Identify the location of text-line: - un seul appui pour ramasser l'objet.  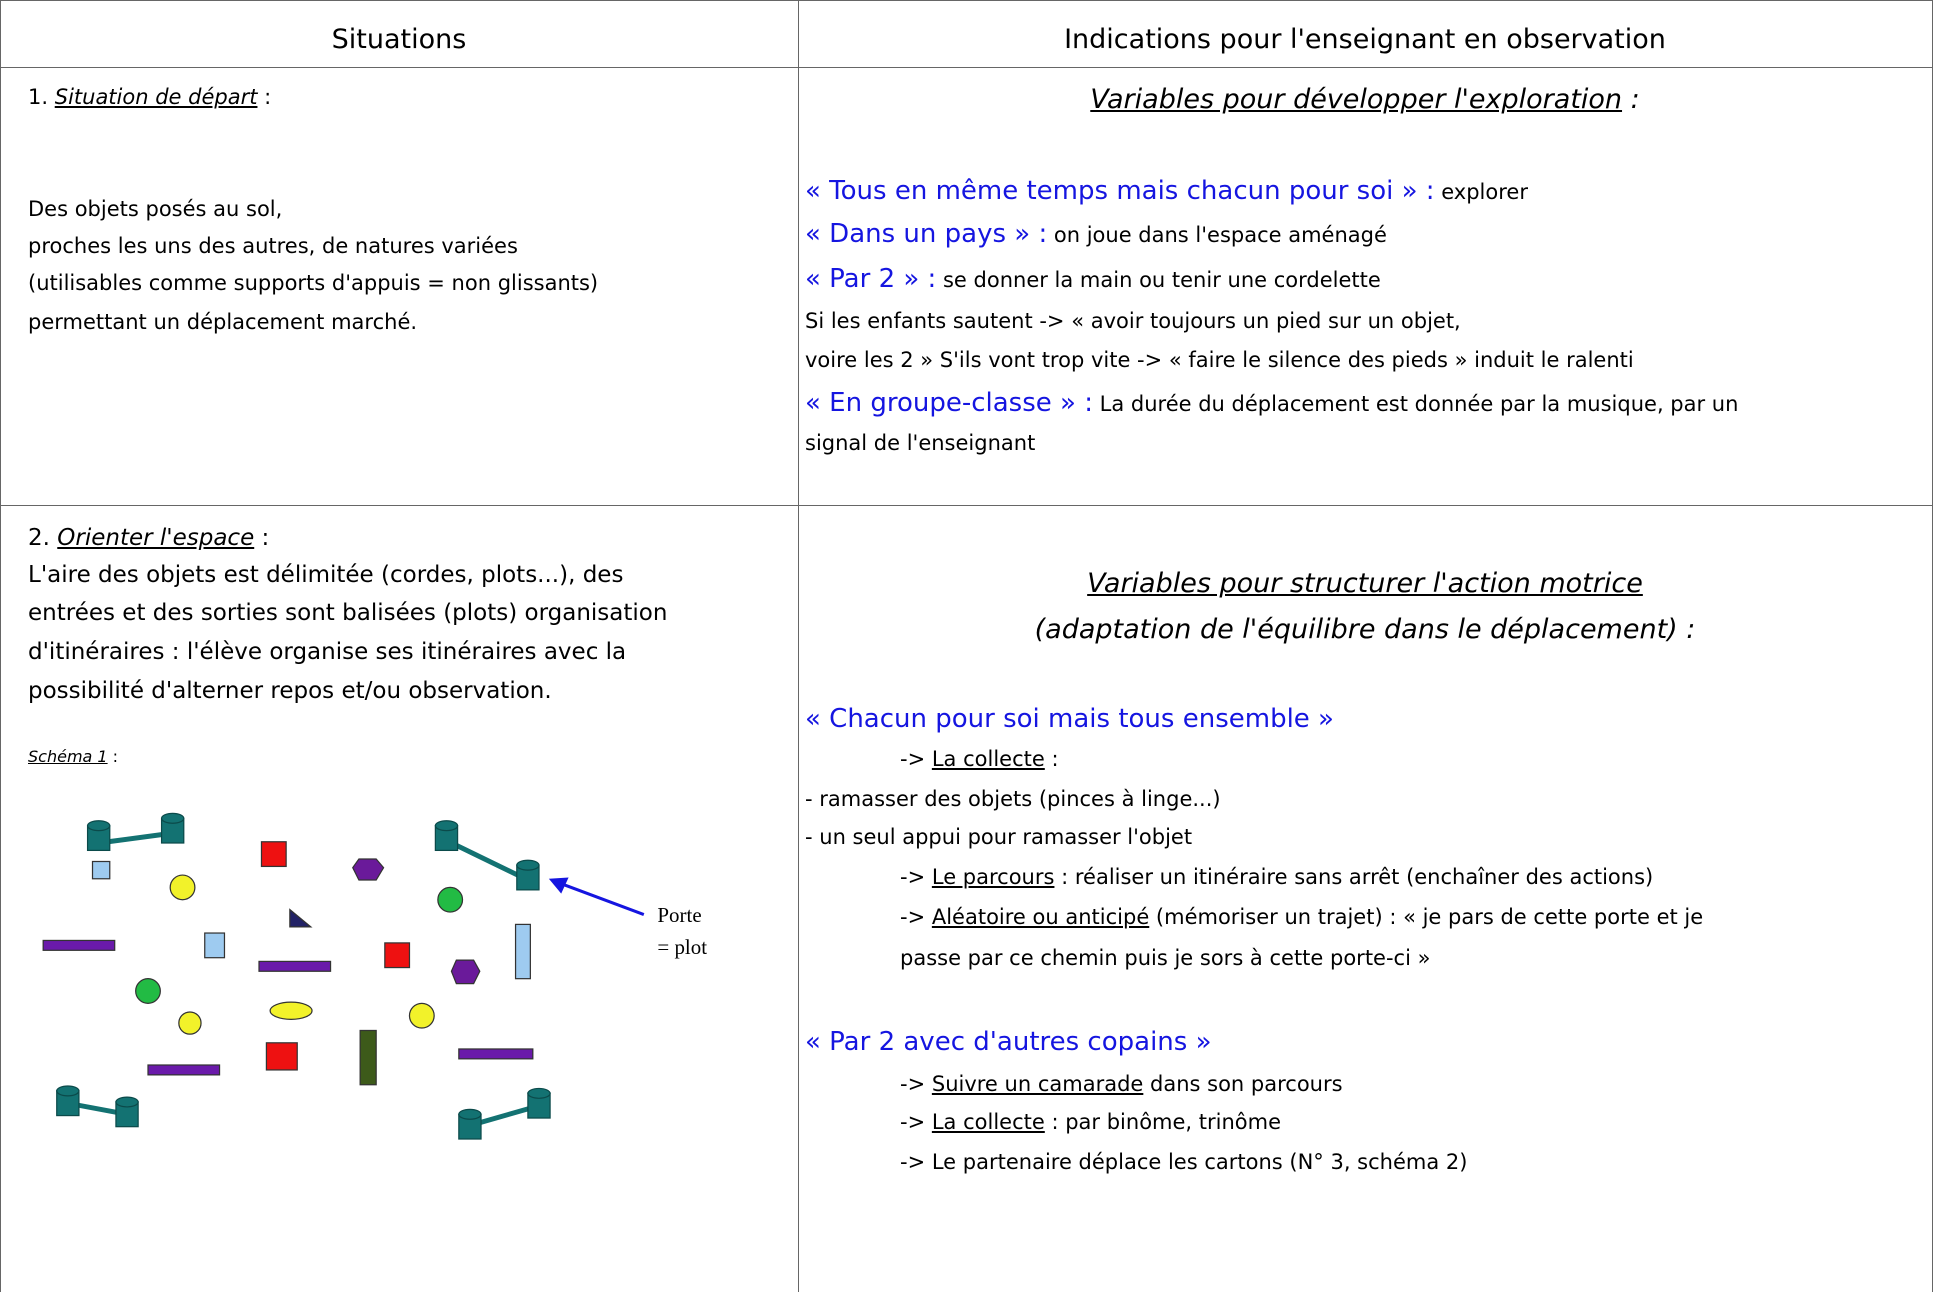
(999, 837).